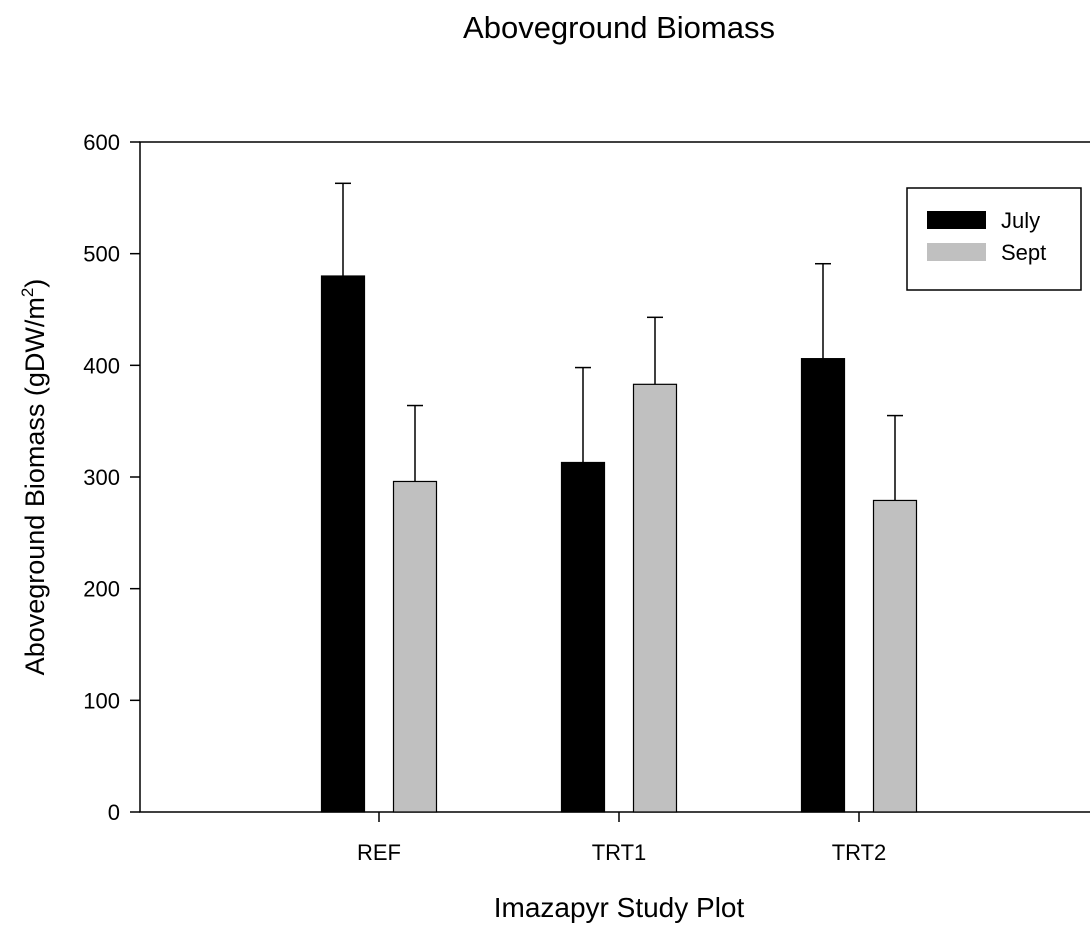 The image size is (1090, 931). Describe the element at coordinates (823, 585) in the screenshot. I see `bar-july-trt2` at that location.